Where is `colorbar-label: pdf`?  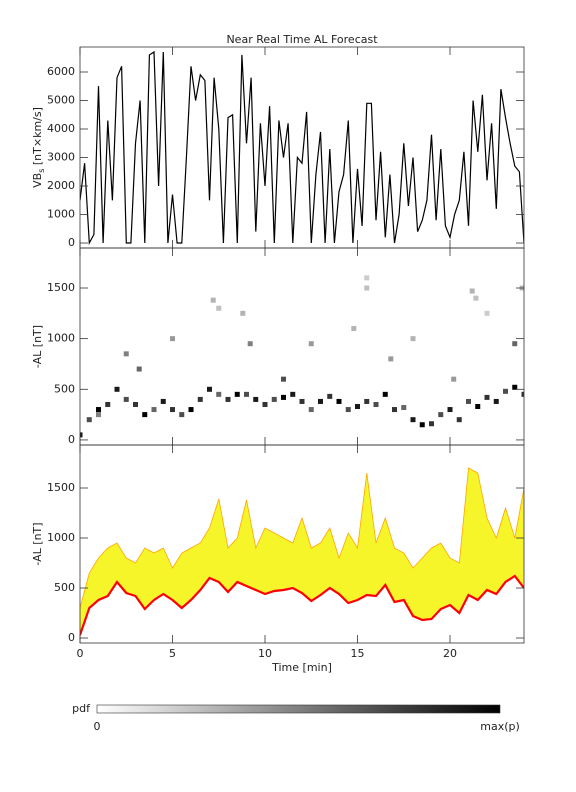 colorbar-label: pdf is located at coordinates (81, 708).